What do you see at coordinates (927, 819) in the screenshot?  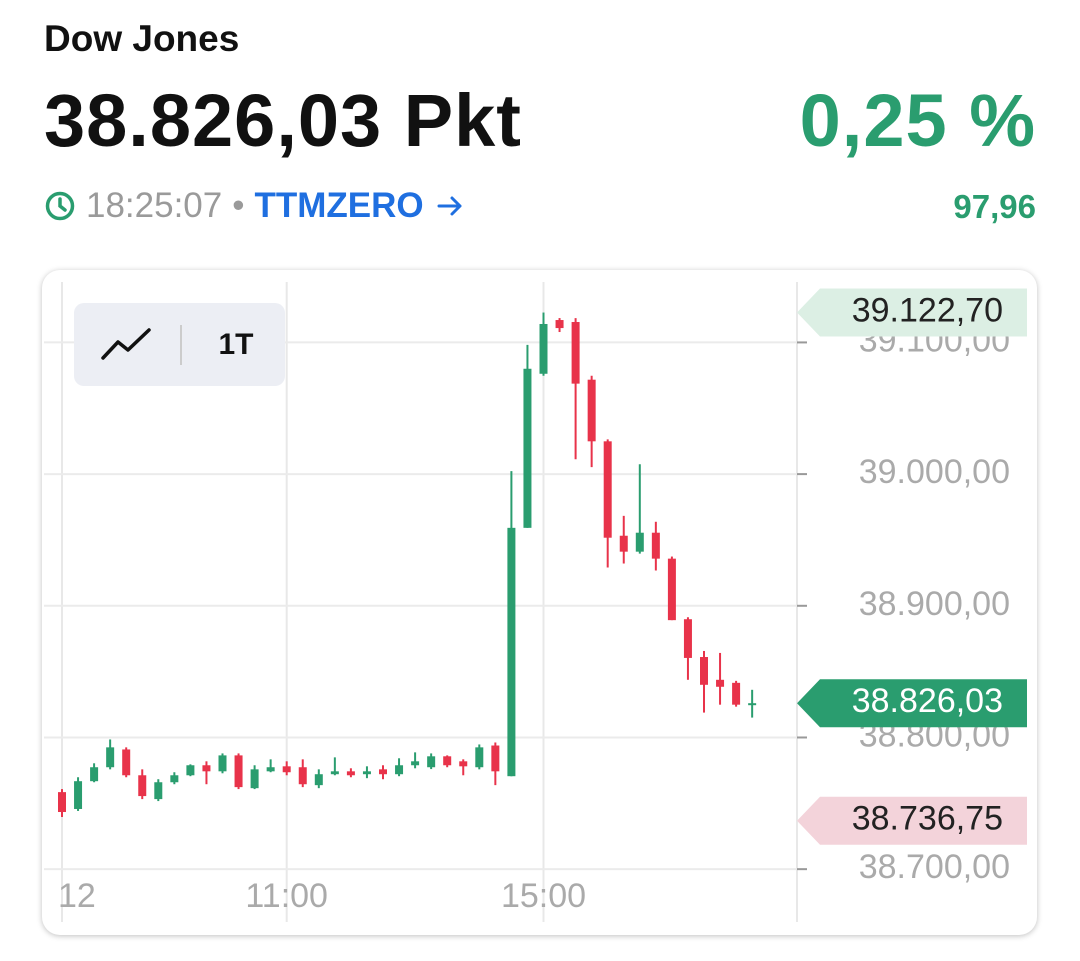 I see `price-tag-label: 38.736,75` at bounding box center [927, 819].